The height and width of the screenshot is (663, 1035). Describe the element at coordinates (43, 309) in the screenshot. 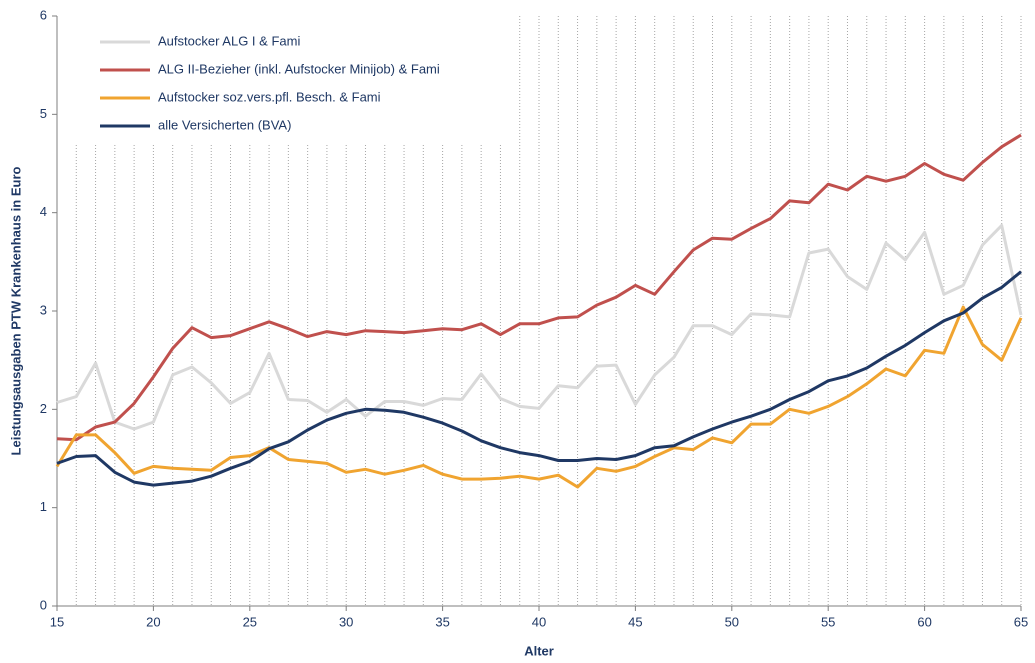

I see `y-tick-label: 3` at that location.